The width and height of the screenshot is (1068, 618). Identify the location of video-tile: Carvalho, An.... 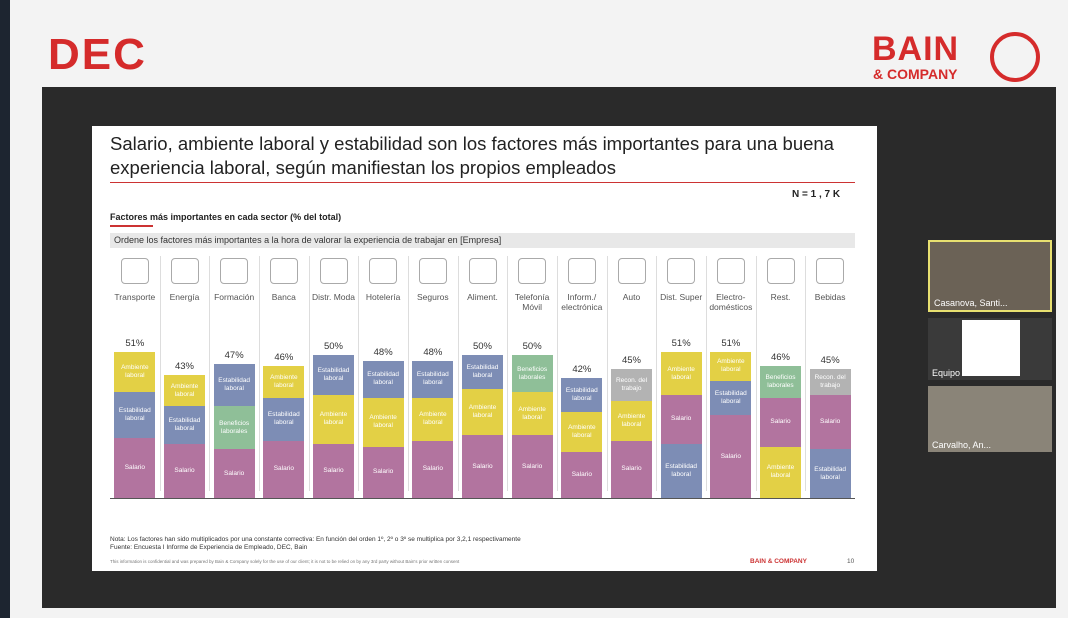
(990, 419).